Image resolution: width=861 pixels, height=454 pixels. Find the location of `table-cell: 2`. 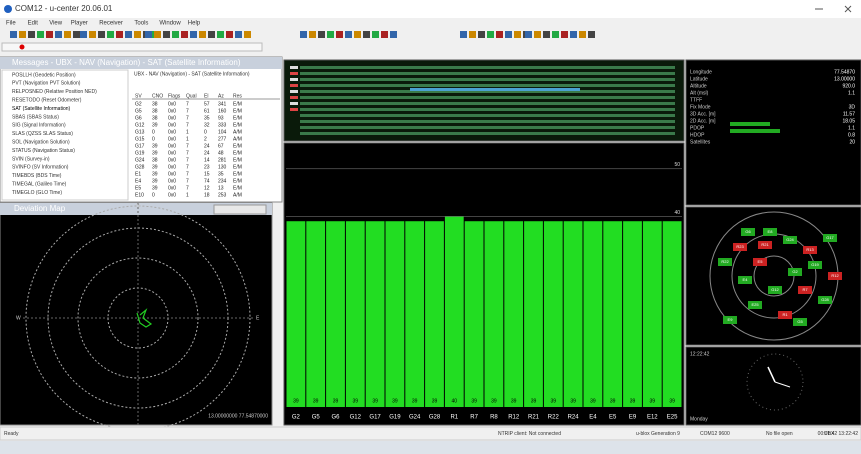

table-cell: 2 is located at coordinates (205, 139).